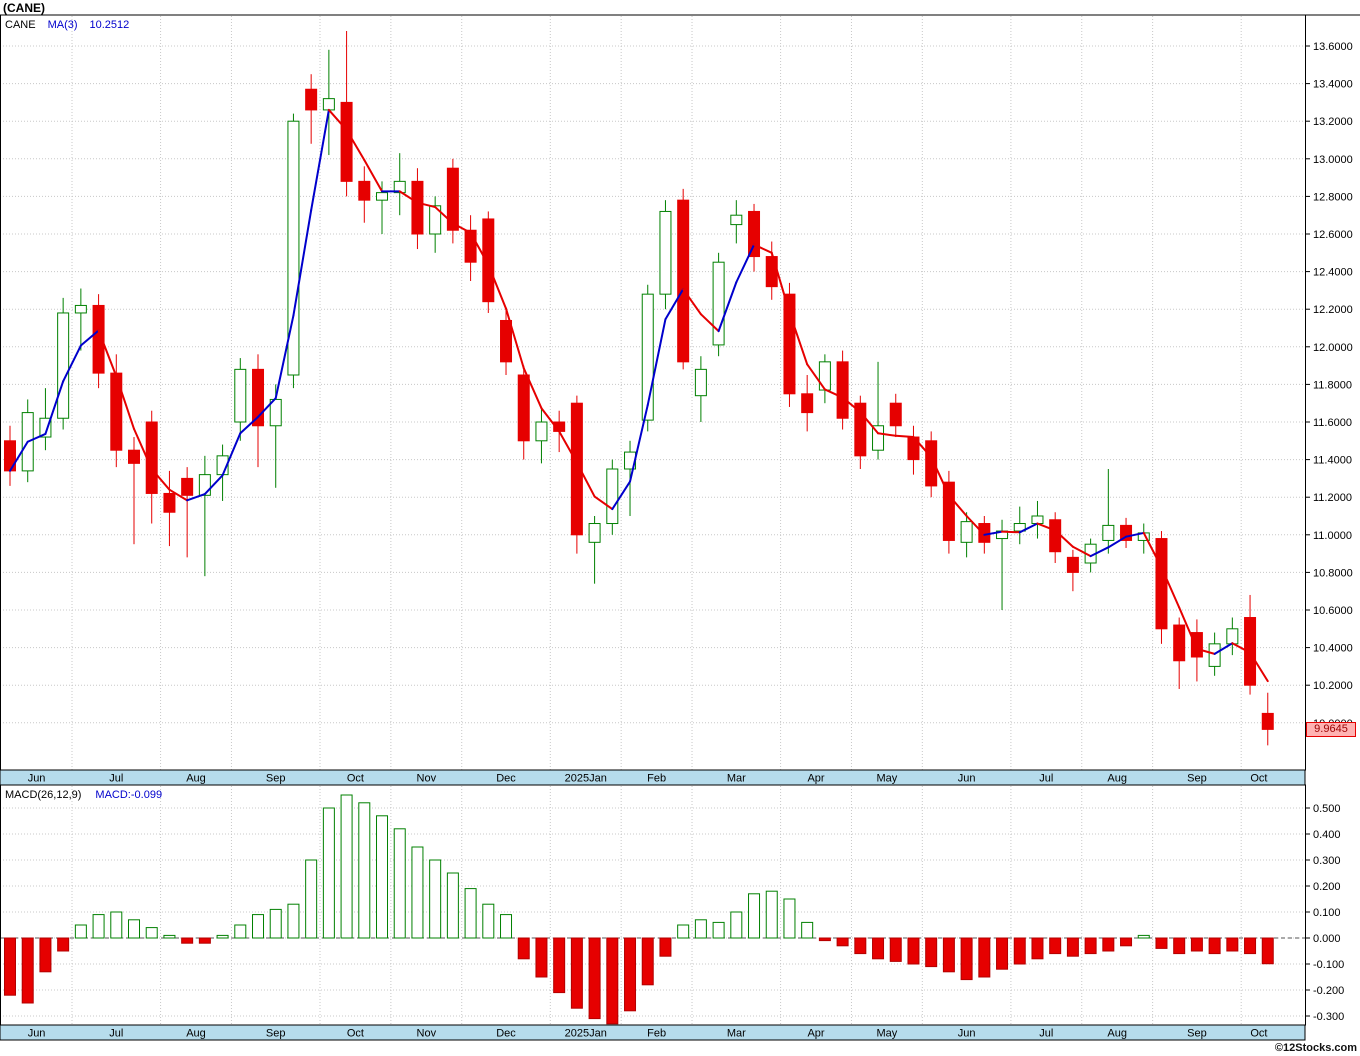  Describe the element at coordinates (586, 779) in the screenshot. I see `month-label: 2025Jan` at that location.